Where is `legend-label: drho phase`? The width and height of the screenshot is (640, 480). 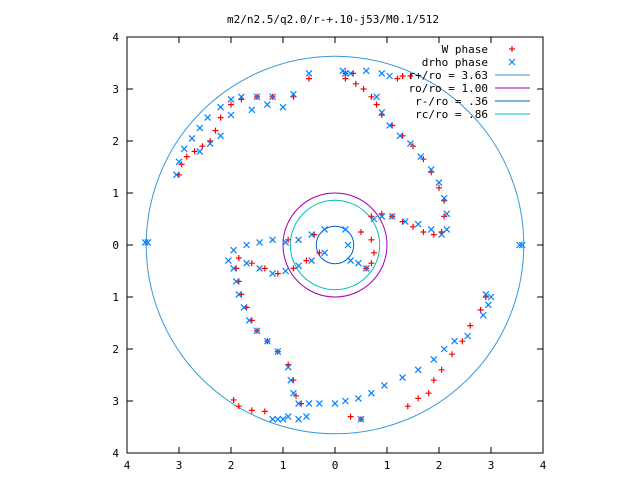 legend-label: drho phase is located at coordinates (455, 62).